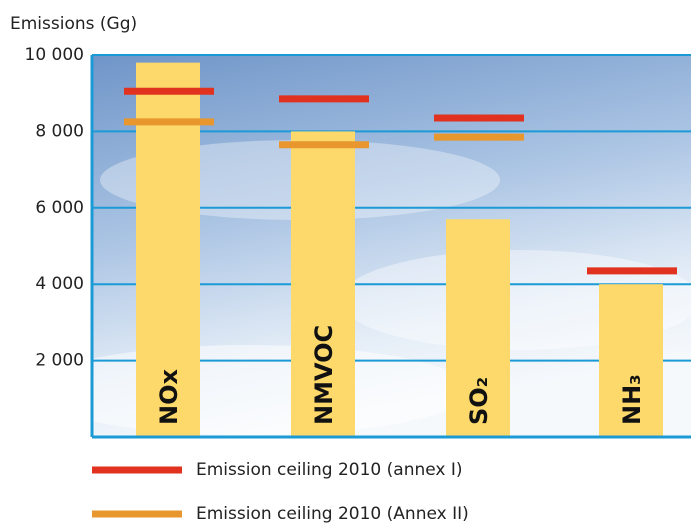 This screenshot has width=691, height=523. I want to click on x-tick-label: SO₂, so click(479, 401).